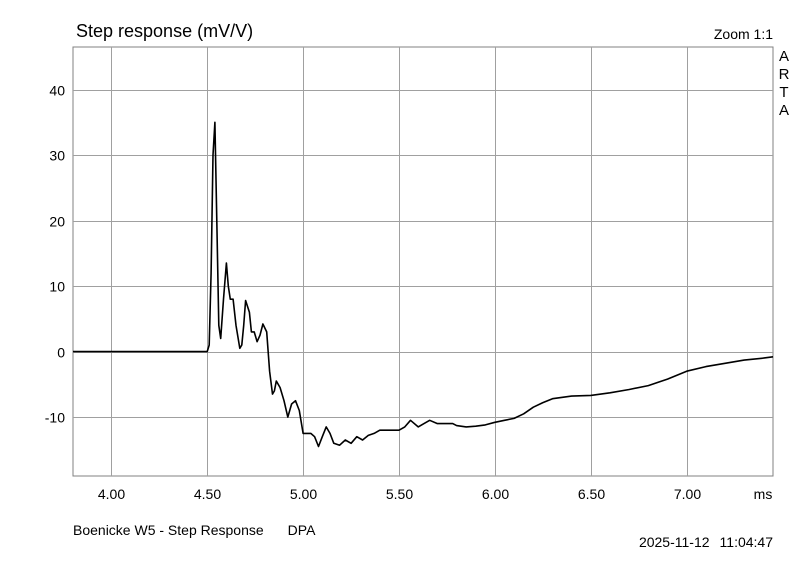 This screenshot has width=800, height=575. What do you see at coordinates (57, 156) in the screenshot?
I see `y-tick-label: 30` at bounding box center [57, 156].